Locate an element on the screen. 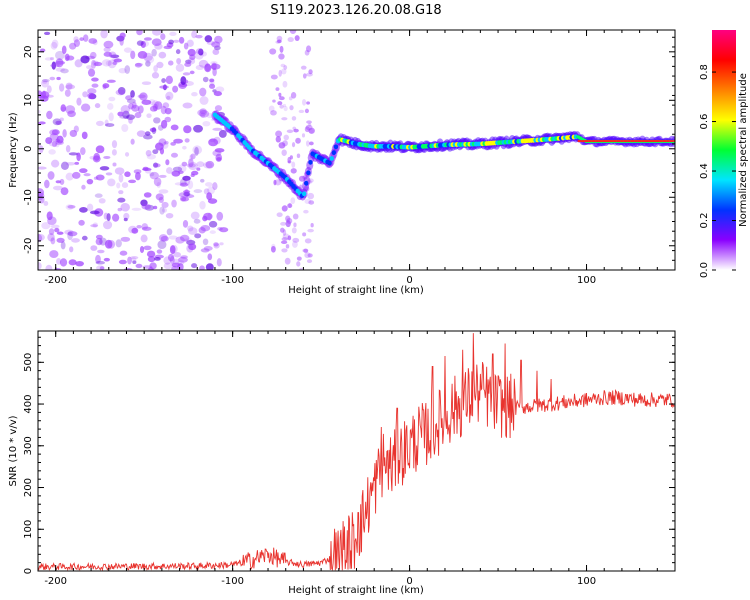 The image size is (750, 600). y-tick-label: 200 is located at coordinates (28, 487).